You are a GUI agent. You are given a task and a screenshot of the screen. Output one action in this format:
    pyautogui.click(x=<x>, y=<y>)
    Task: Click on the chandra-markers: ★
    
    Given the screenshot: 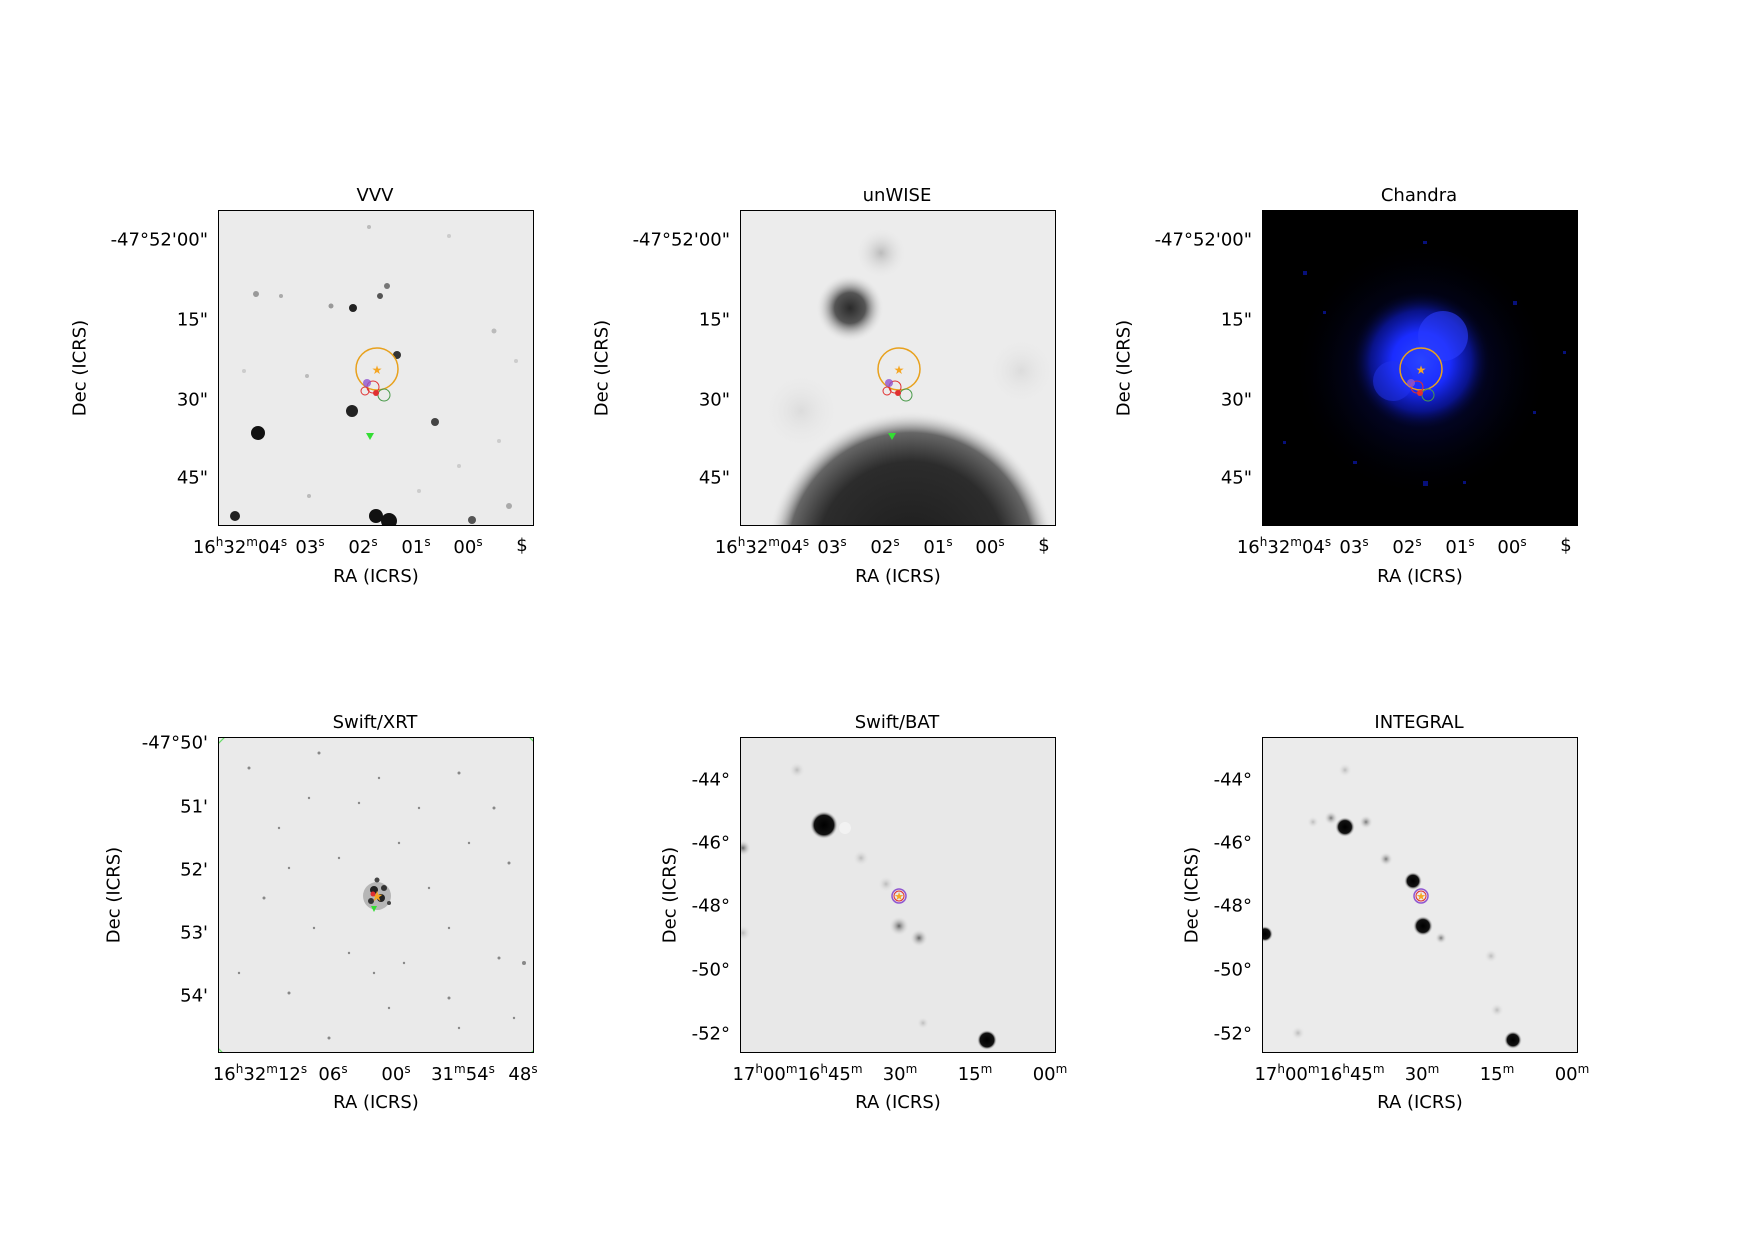 What is the action you would take?
    pyautogui.click(x=1421, y=374)
    